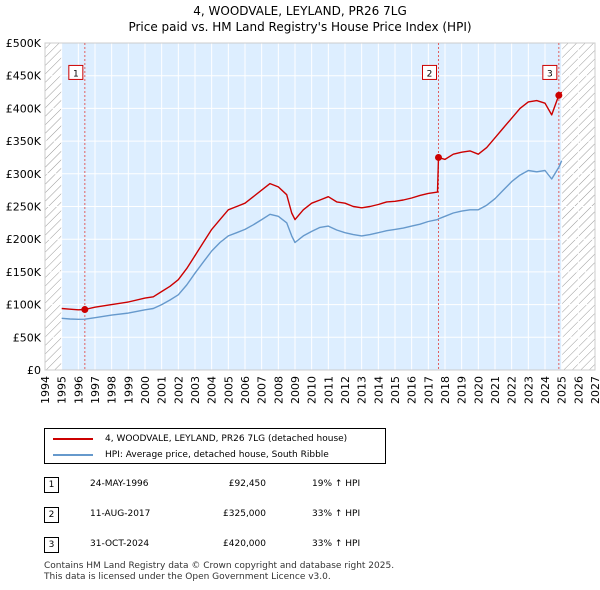  What do you see at coordinates (24, 207) in the screenshot?
I see `y-tick-label: £250K` at bounding box center [24, 207].